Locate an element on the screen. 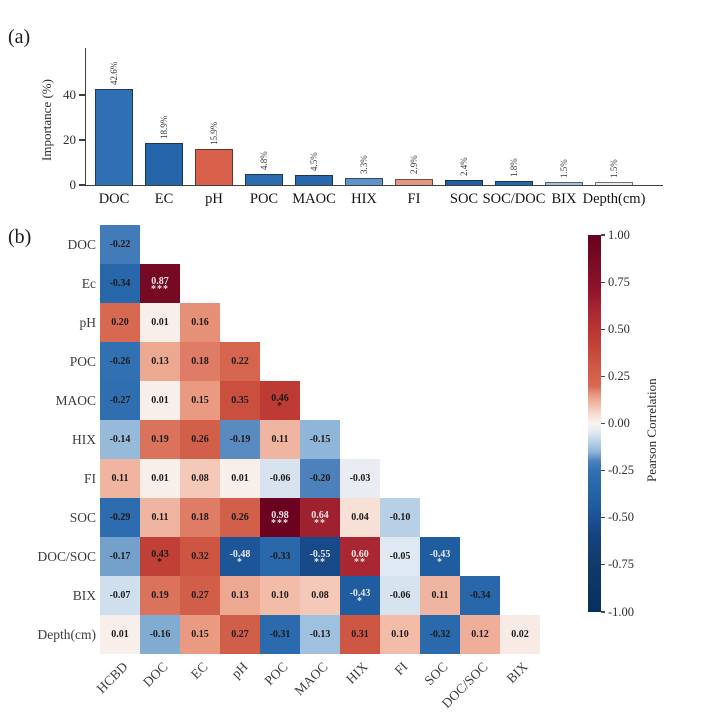 The image size is (703, 714). x-category-label: SOC/DOC is located at coordinates (514, 199).